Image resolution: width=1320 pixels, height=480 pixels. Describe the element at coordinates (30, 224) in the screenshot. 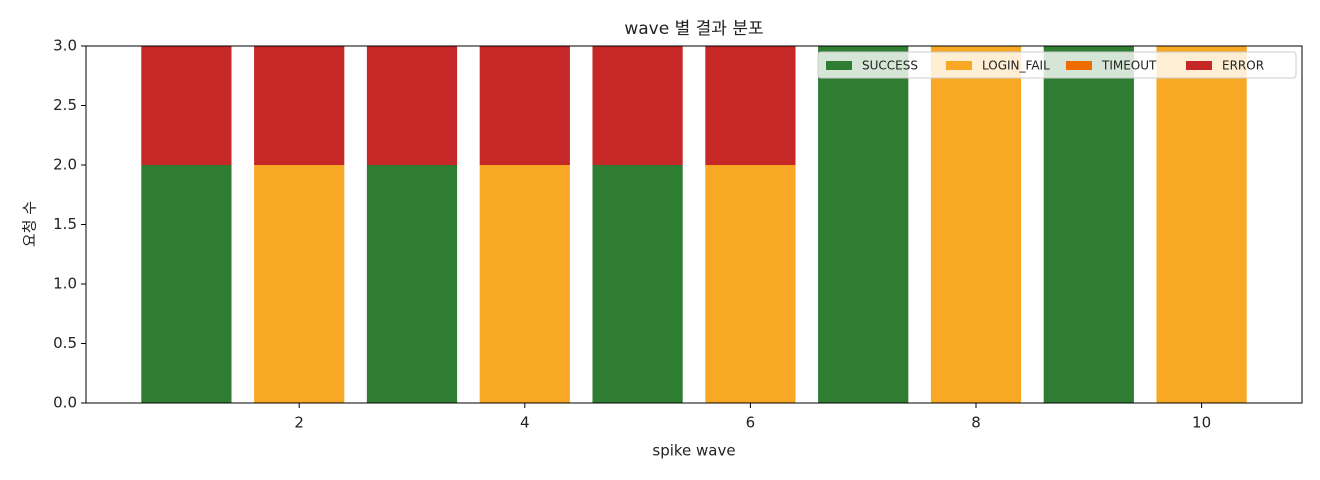

I see `y-axis-label: 요청 수` at that location.